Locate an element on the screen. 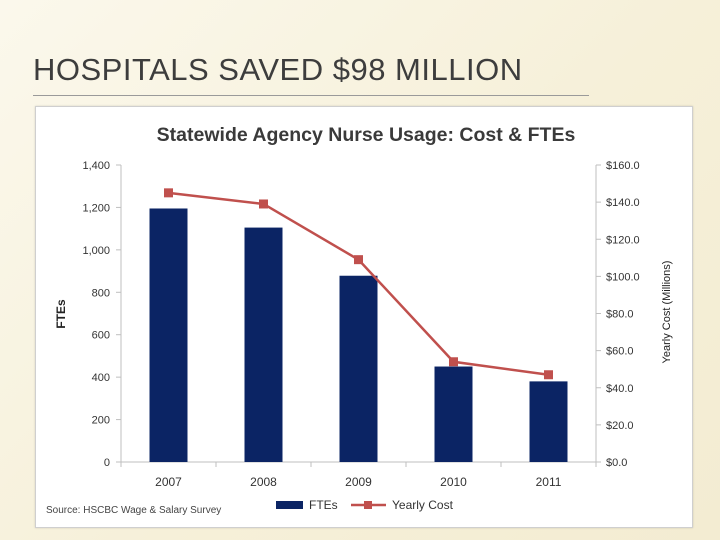 The width and height of the screenshot is (720, 540). x-tick-label: 2011 is located at coordinates (549, 482).